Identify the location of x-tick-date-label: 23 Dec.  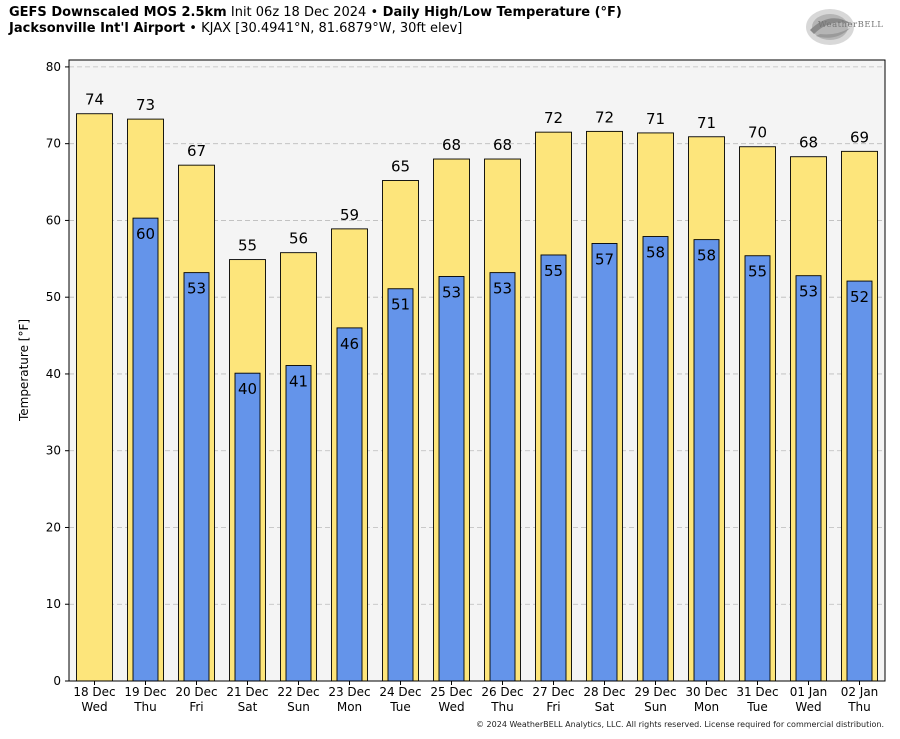
(349, 692).